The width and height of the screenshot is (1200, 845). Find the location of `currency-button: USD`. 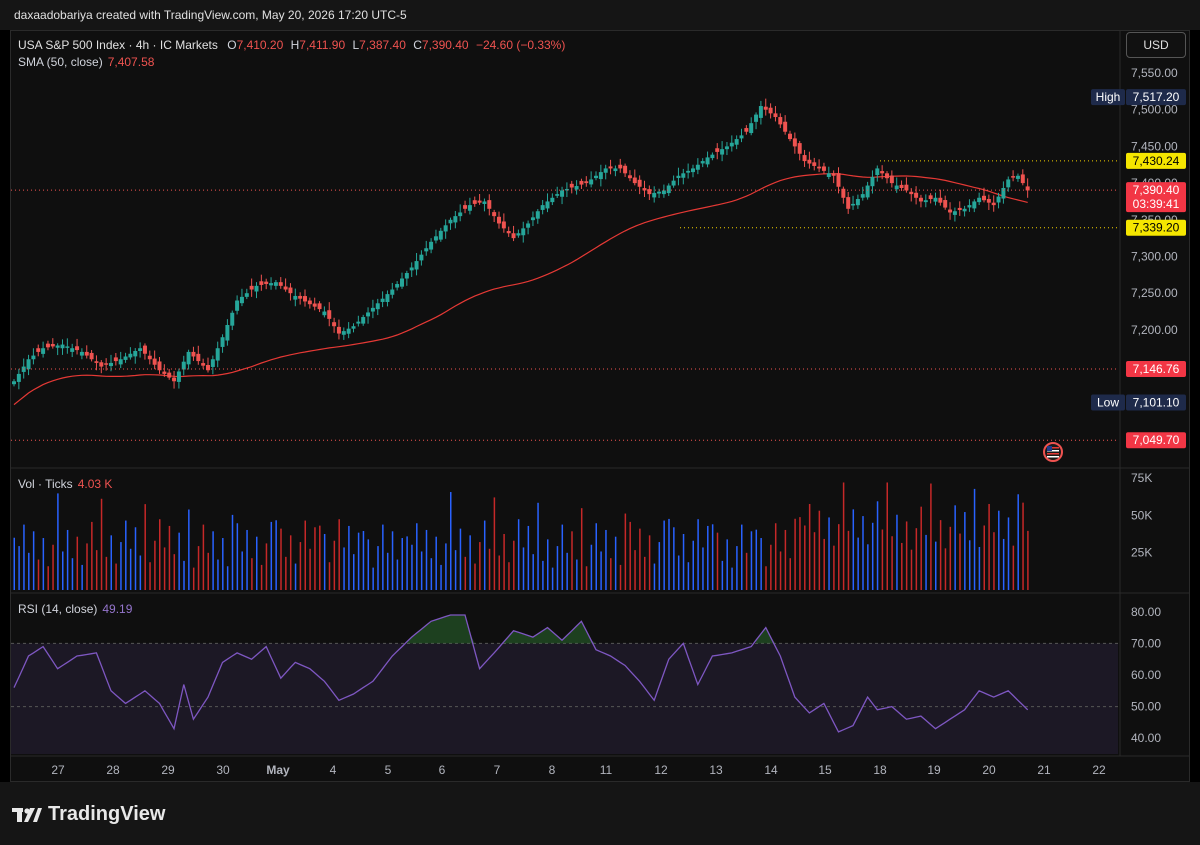

currency-button: USD is located at coordinates (1156, 45).